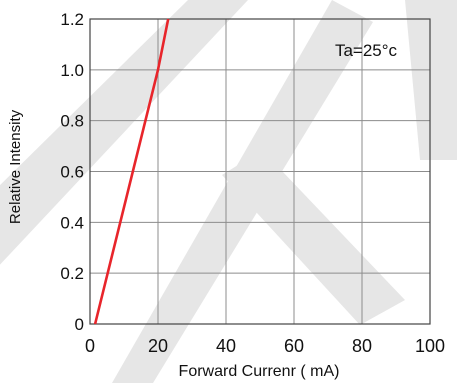 The width and height of the screenshot is (457, 383). I want to click on y-tick-label: 0.8, so click(72, 121).